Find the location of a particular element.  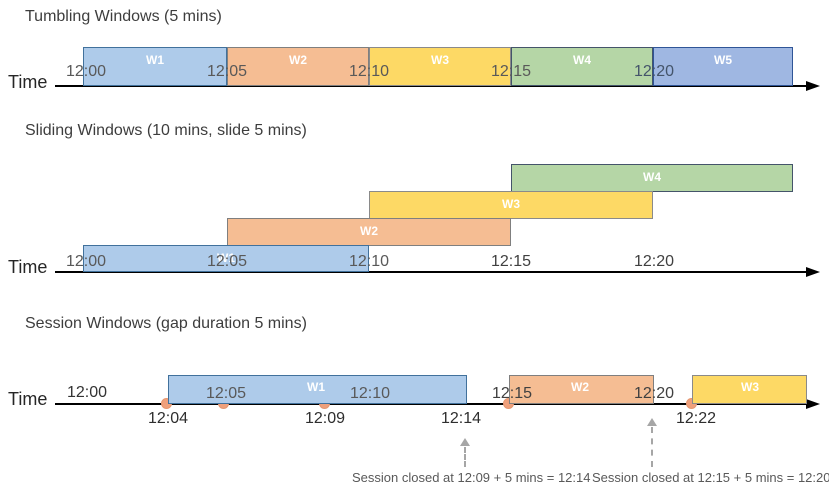

sliding-window-w1 is located at coordinates (226, 258).